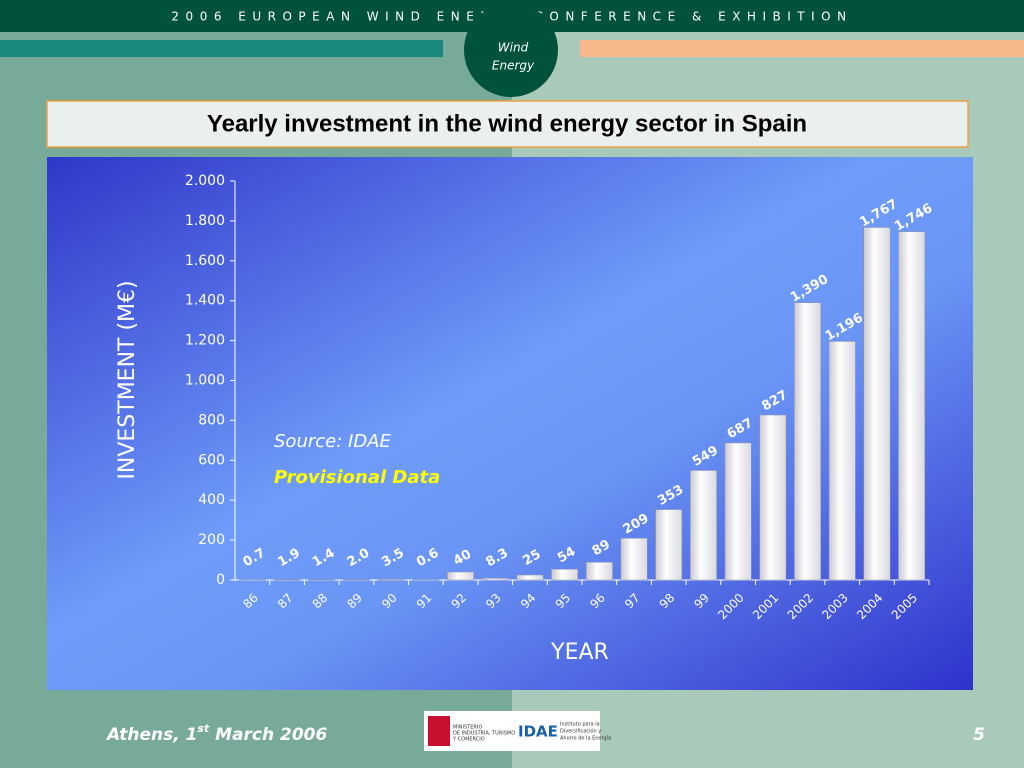  I want to click on sponsor-text: Instituto para la, so click(580, 725).